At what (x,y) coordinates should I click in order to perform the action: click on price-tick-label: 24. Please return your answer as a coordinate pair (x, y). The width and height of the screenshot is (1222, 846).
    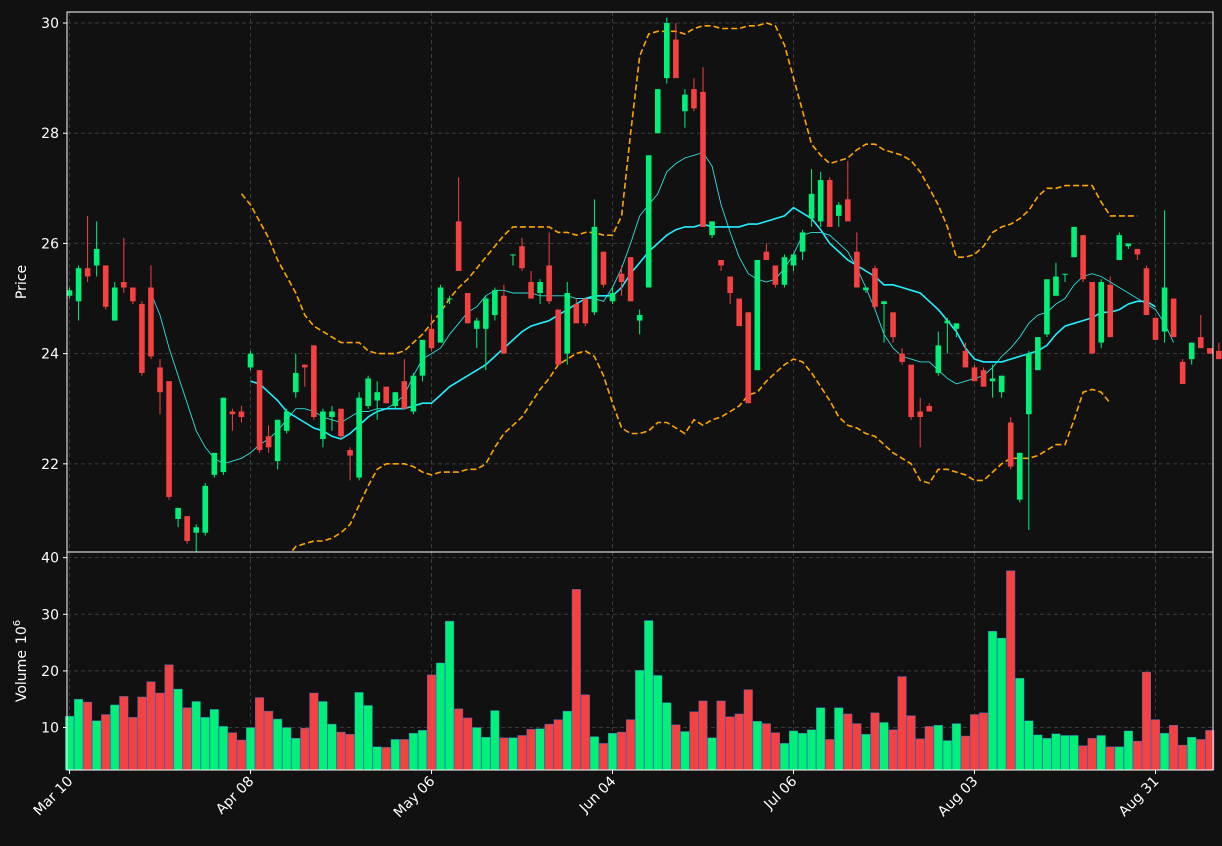
    Looking at the image, I should click on (50, 355).